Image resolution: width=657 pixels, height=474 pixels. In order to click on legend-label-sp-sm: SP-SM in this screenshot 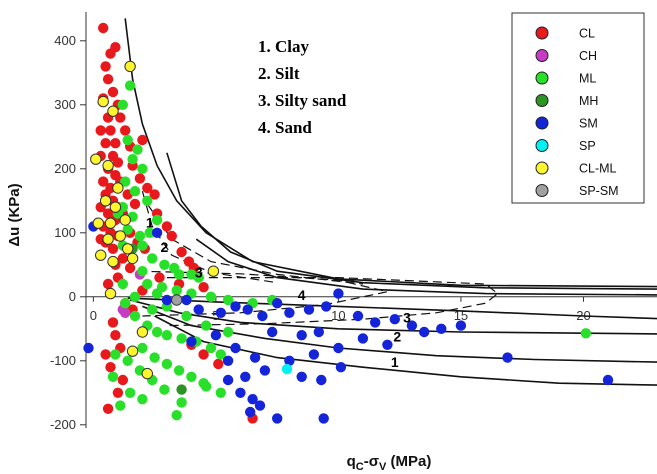, I will do `click(599, 191)`.